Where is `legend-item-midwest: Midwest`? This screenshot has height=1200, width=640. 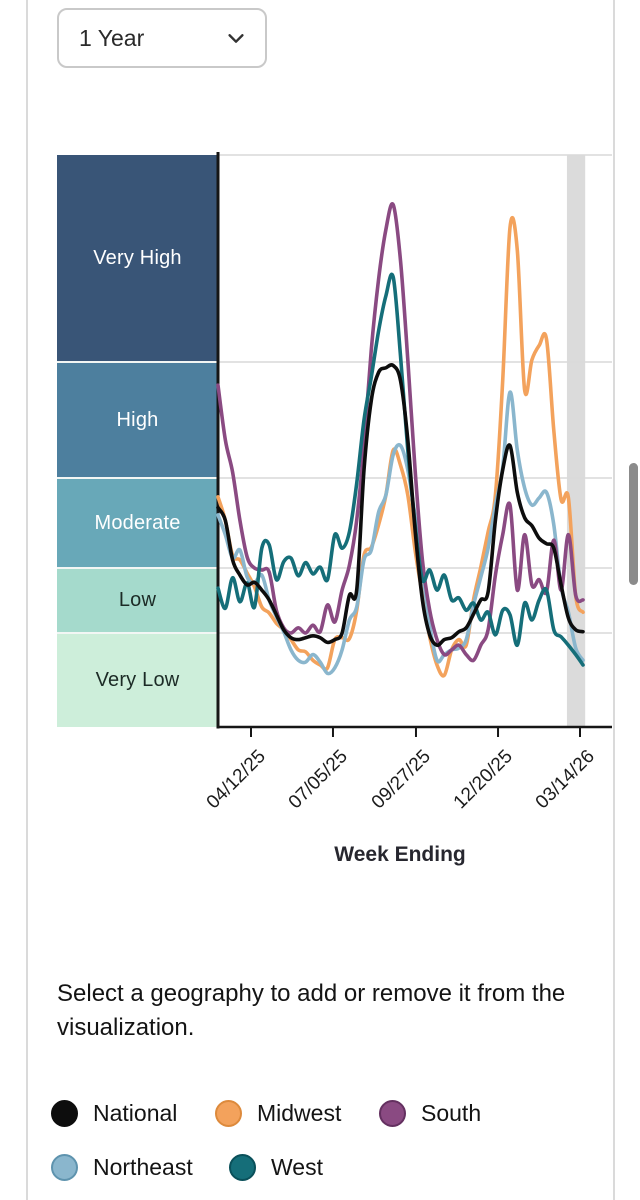
legend-item-midwest: Midwest is located at coordinates (278, 1113).